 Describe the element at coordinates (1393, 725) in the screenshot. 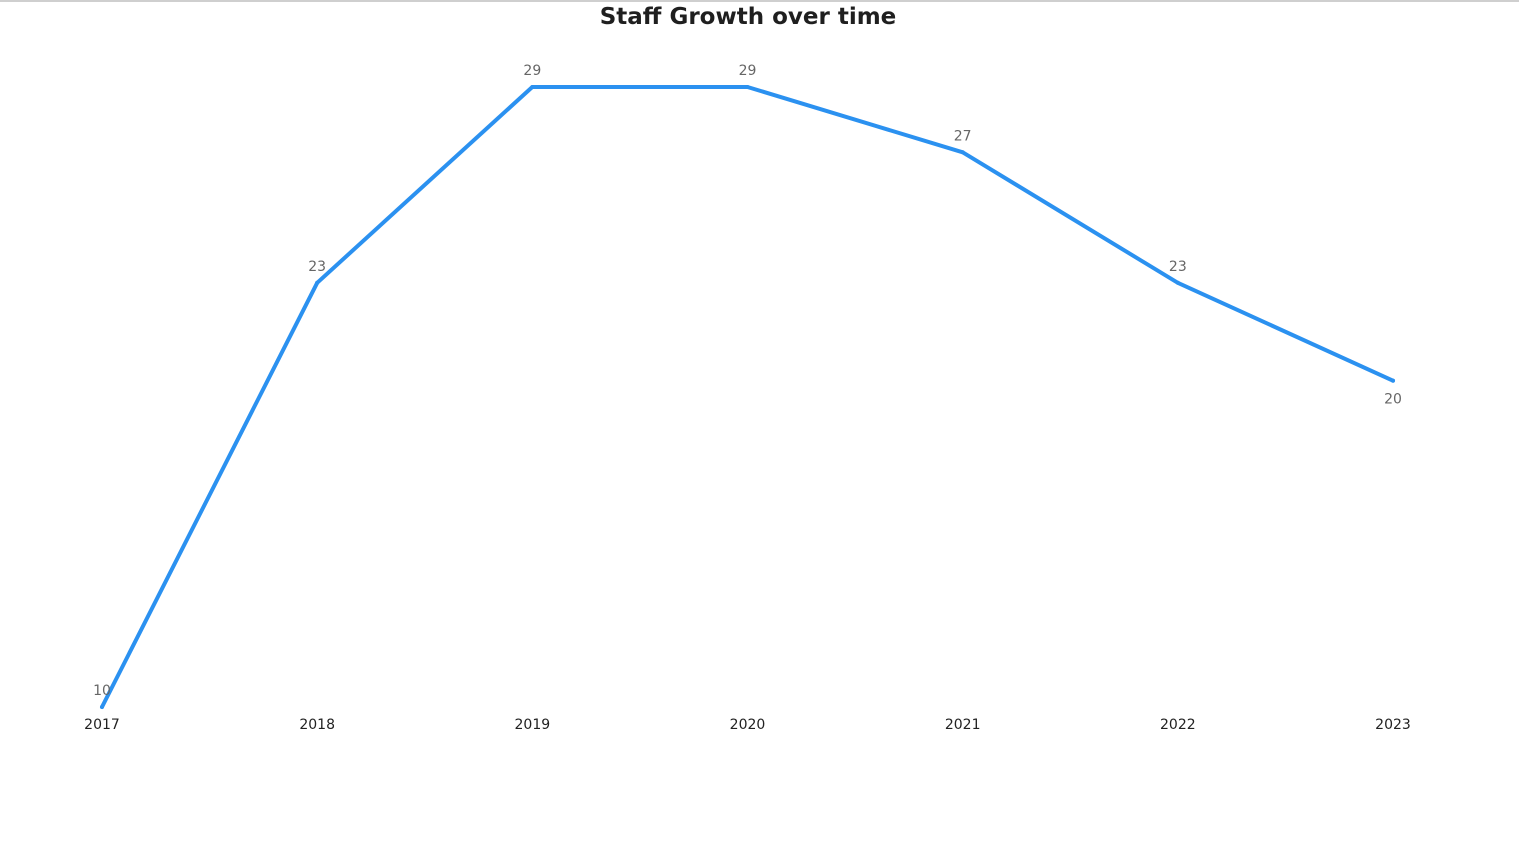

I see `x-tick-label: 2023` at that location.